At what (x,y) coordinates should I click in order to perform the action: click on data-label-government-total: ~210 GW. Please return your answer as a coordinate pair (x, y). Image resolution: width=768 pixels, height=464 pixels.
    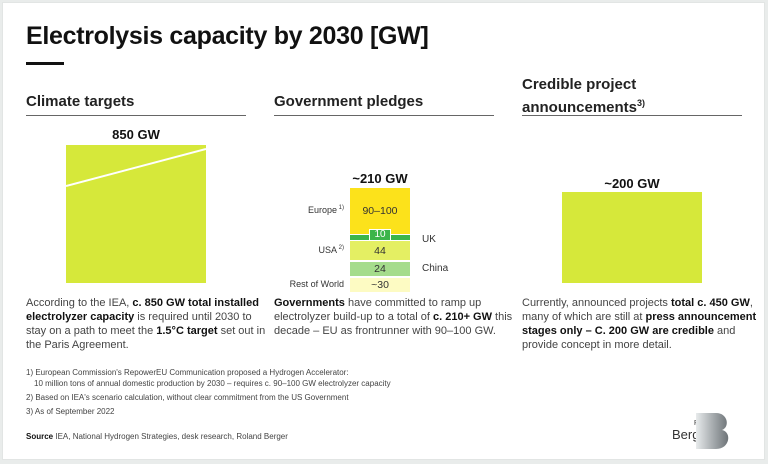
    Looking at the image, I should click on (380, 178).